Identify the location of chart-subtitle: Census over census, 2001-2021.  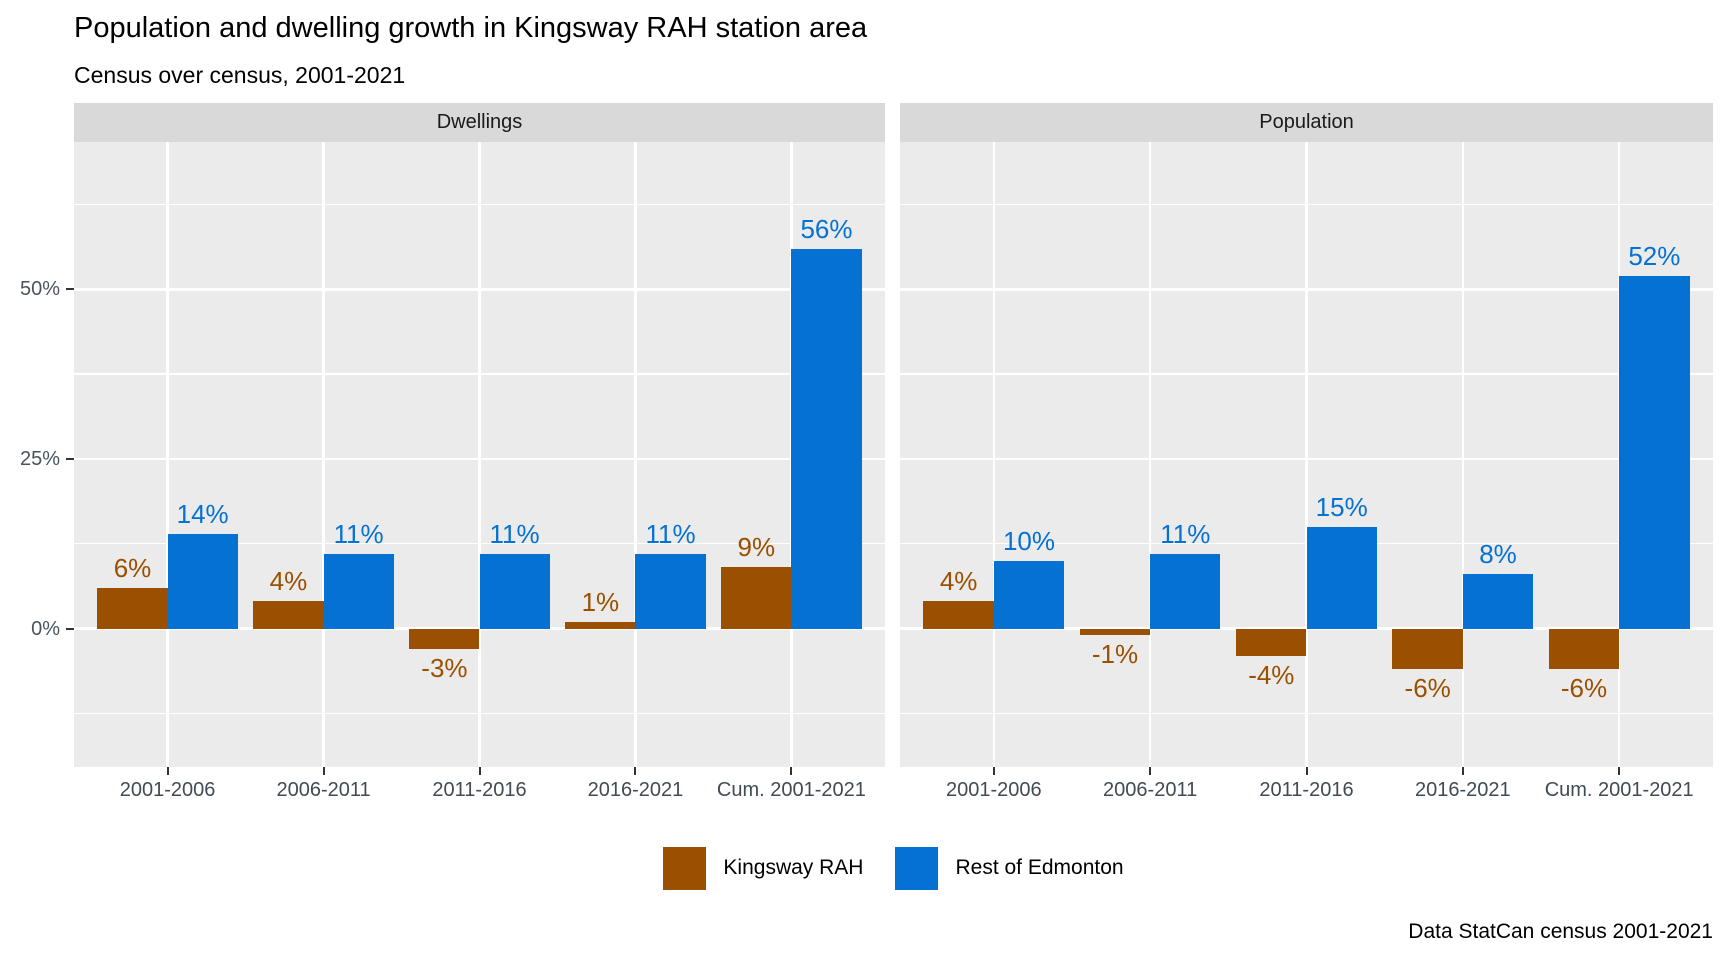
(240, 75).